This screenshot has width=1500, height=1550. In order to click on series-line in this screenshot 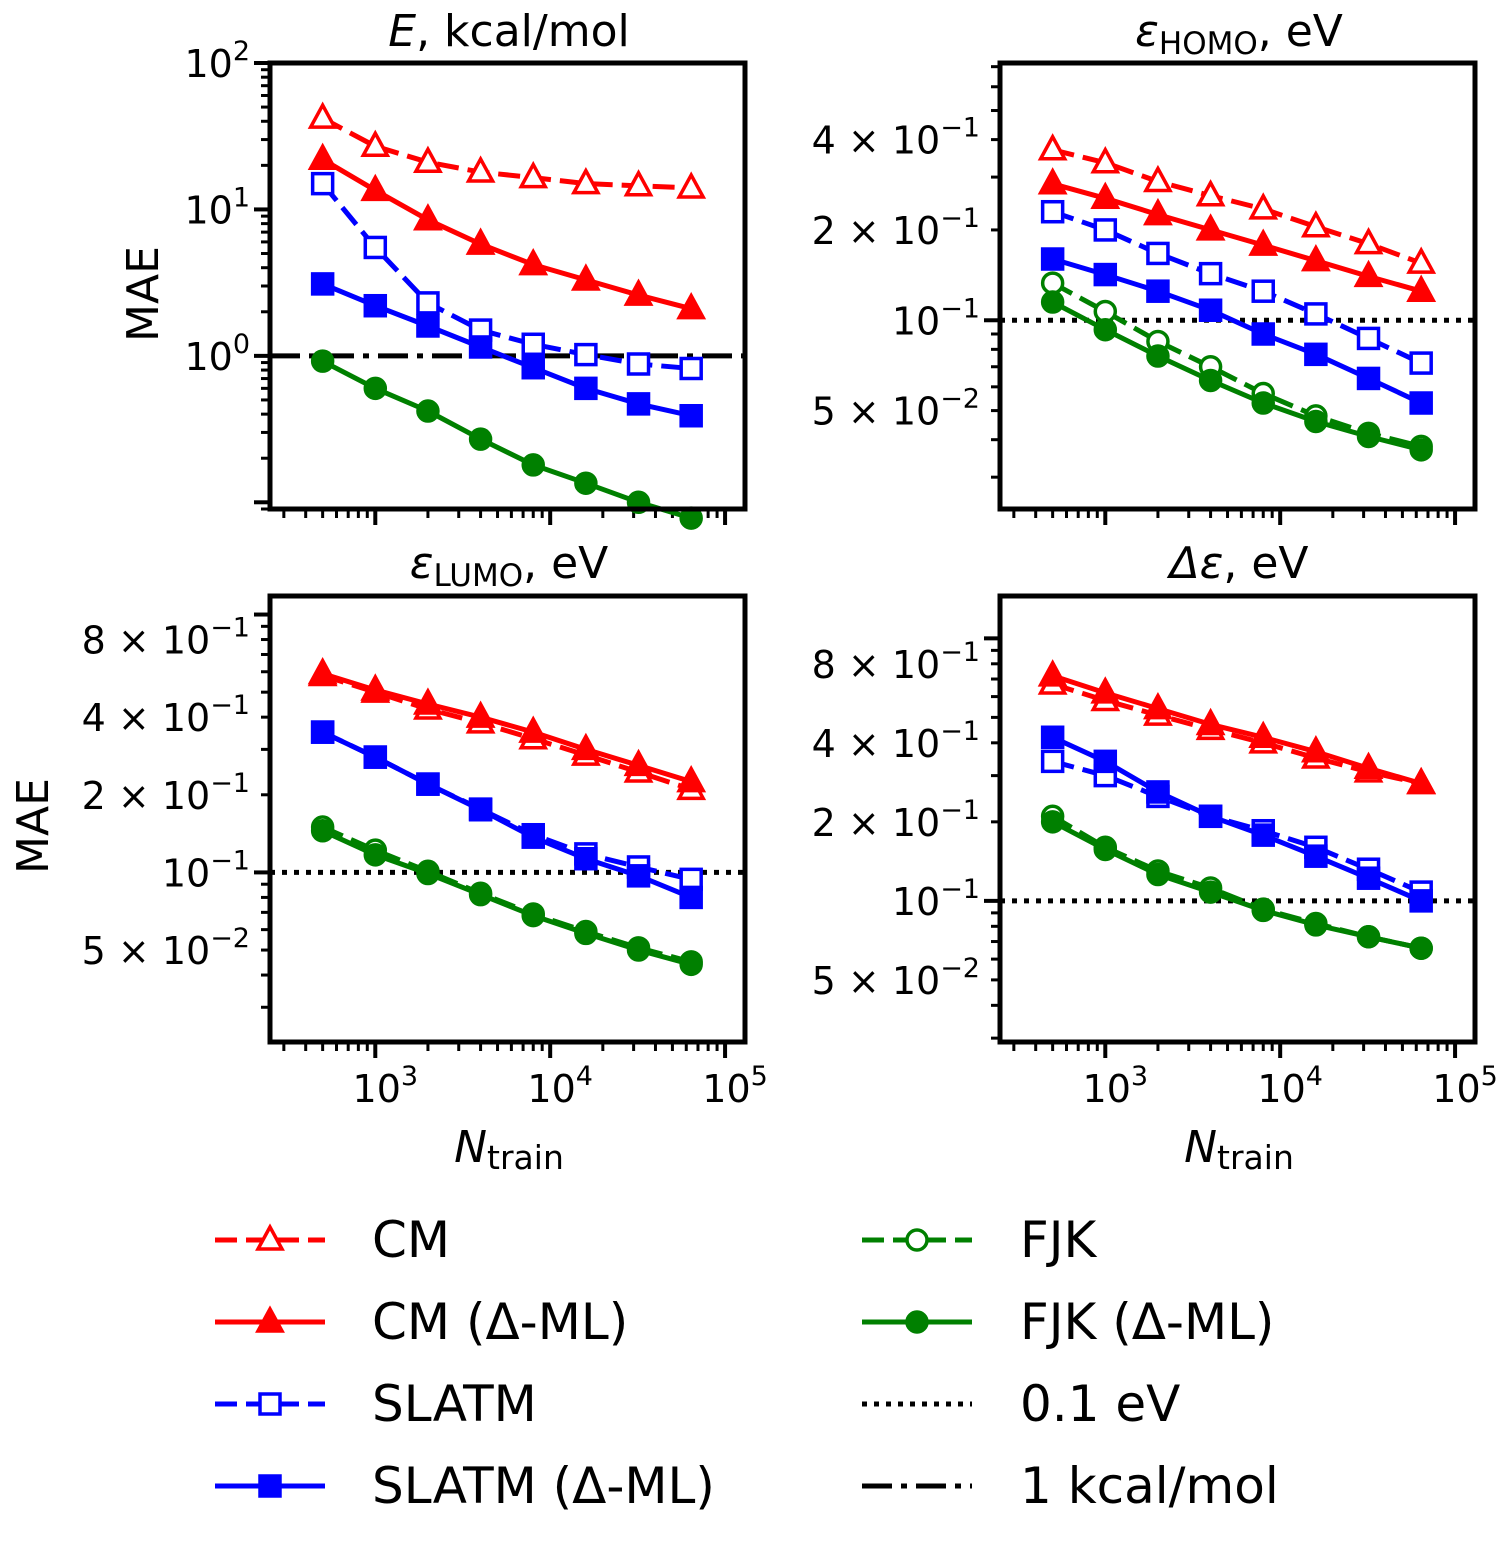, I will do `click(506, 276)`.